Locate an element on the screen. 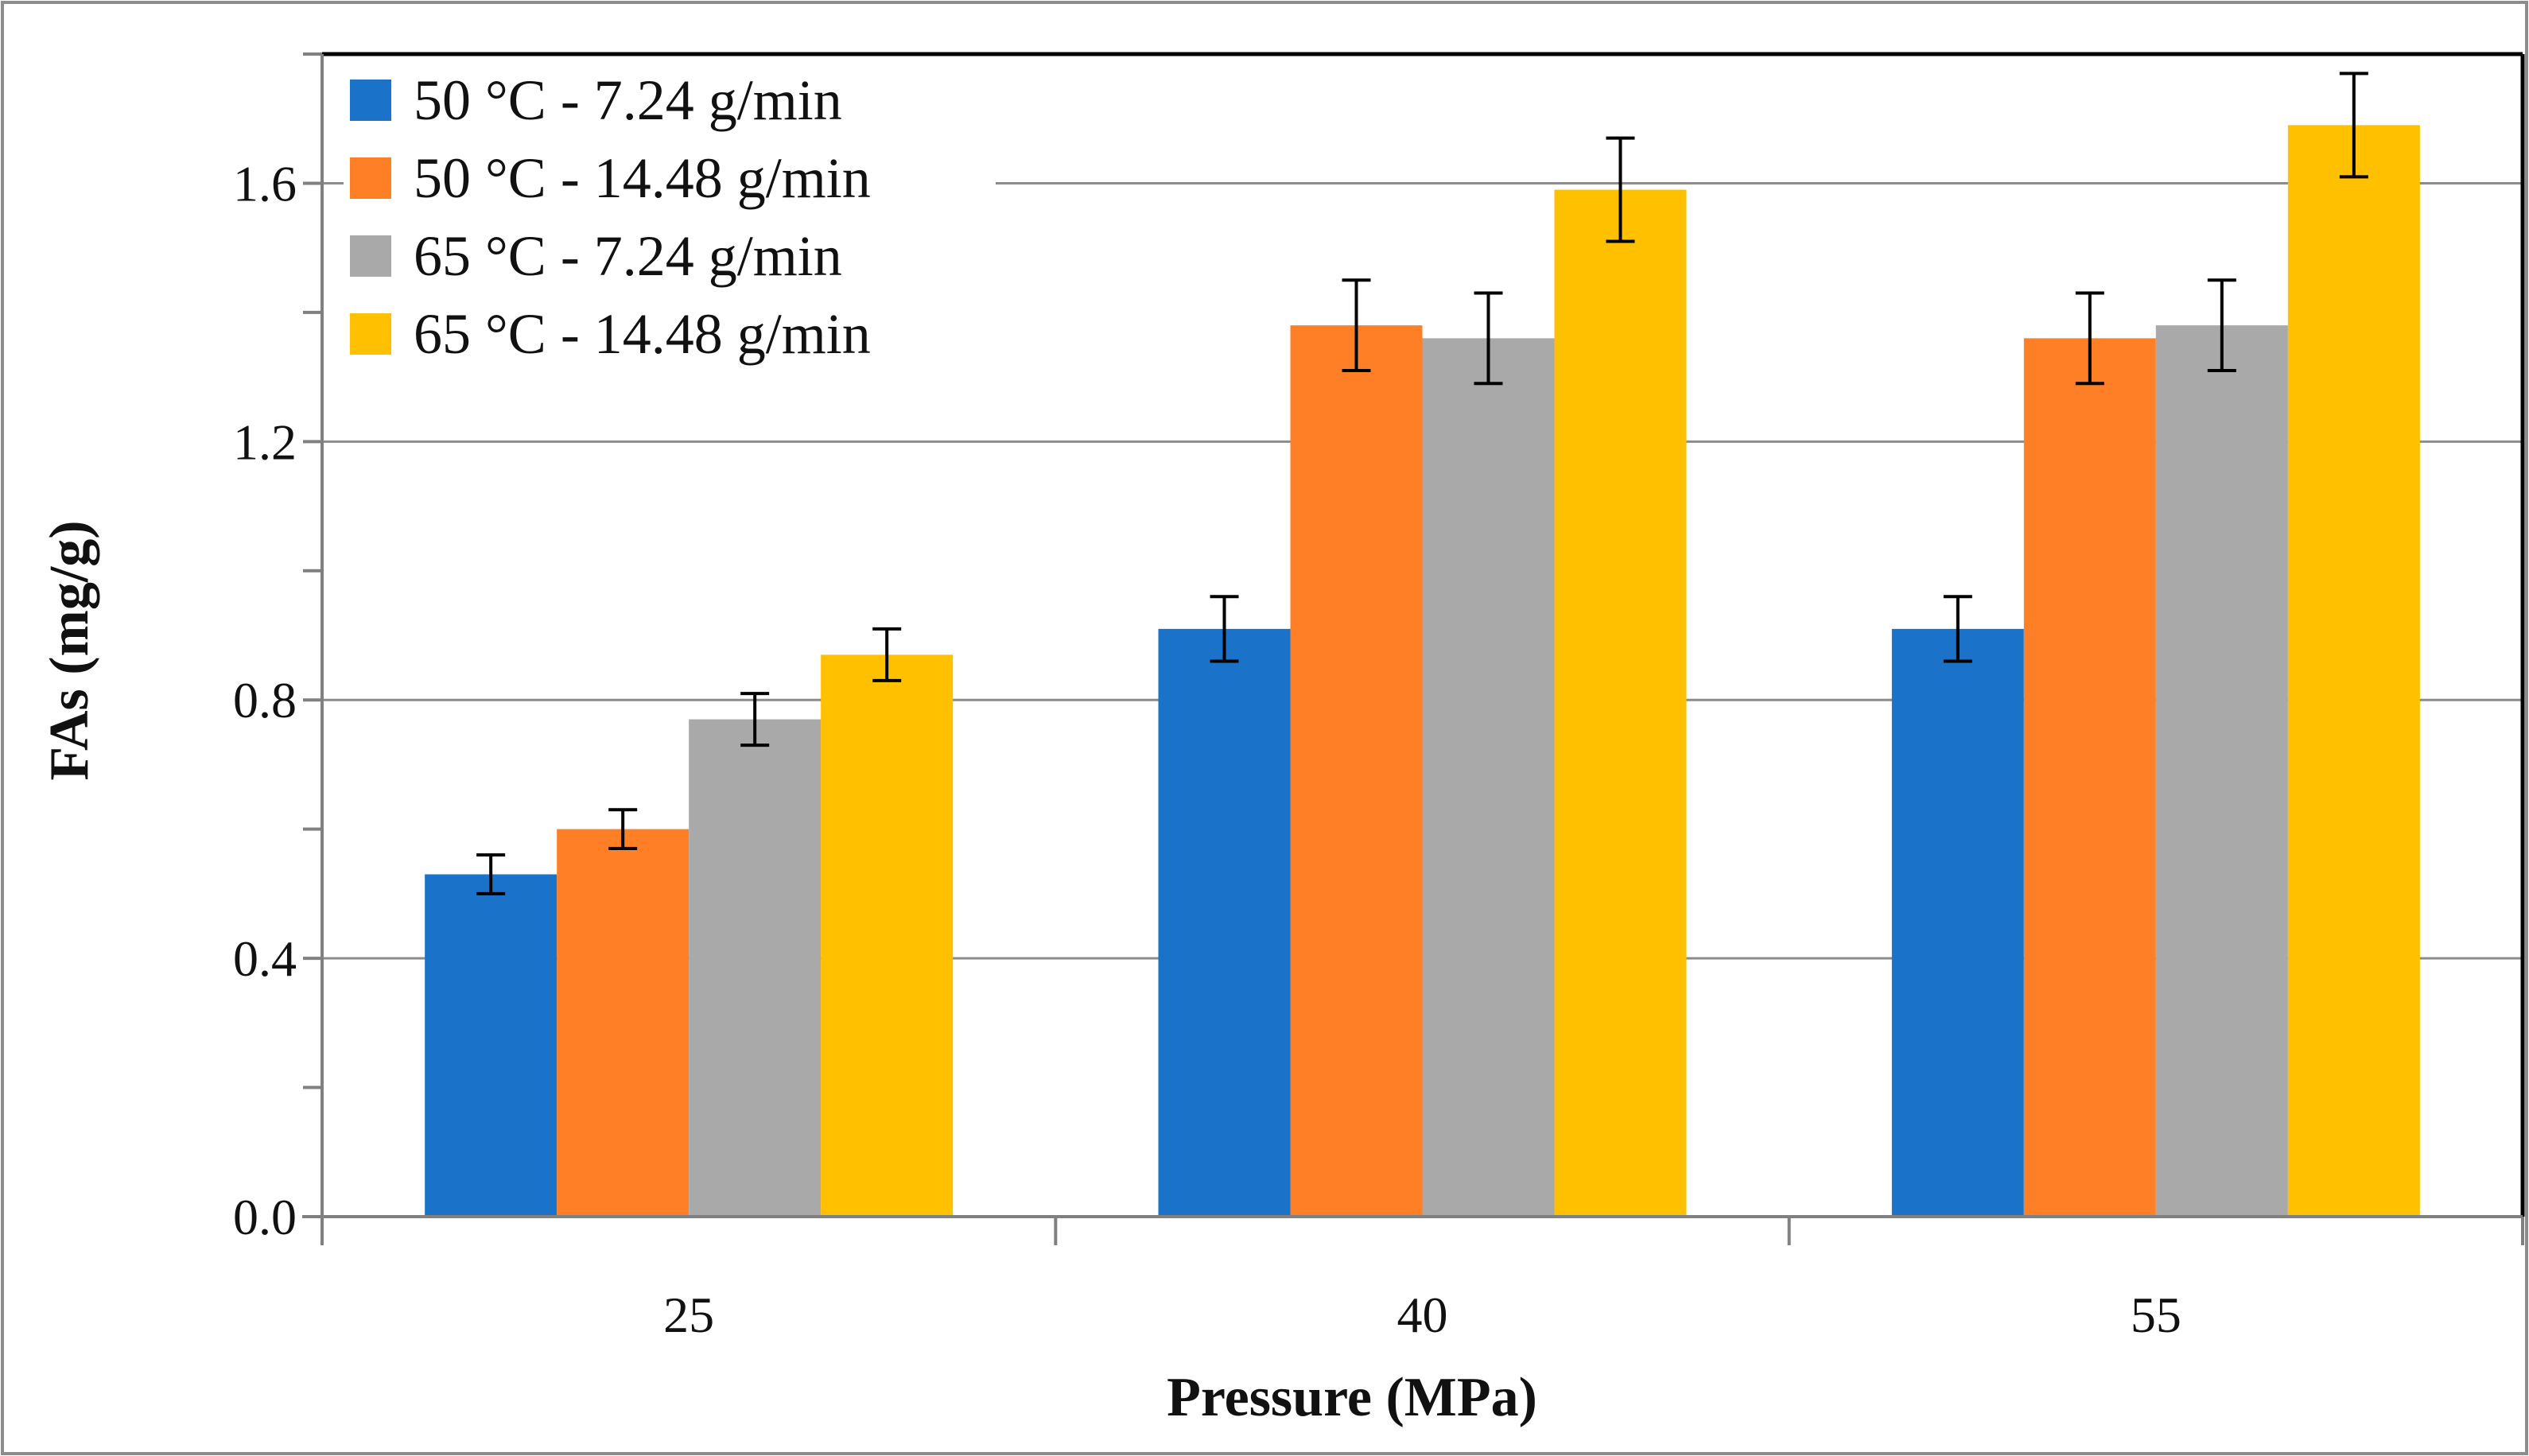 The width and height of the screenshot is (2529, 1456). legend-label: 65 °C - 7.24 g/min is located at coordinates (628, 256).